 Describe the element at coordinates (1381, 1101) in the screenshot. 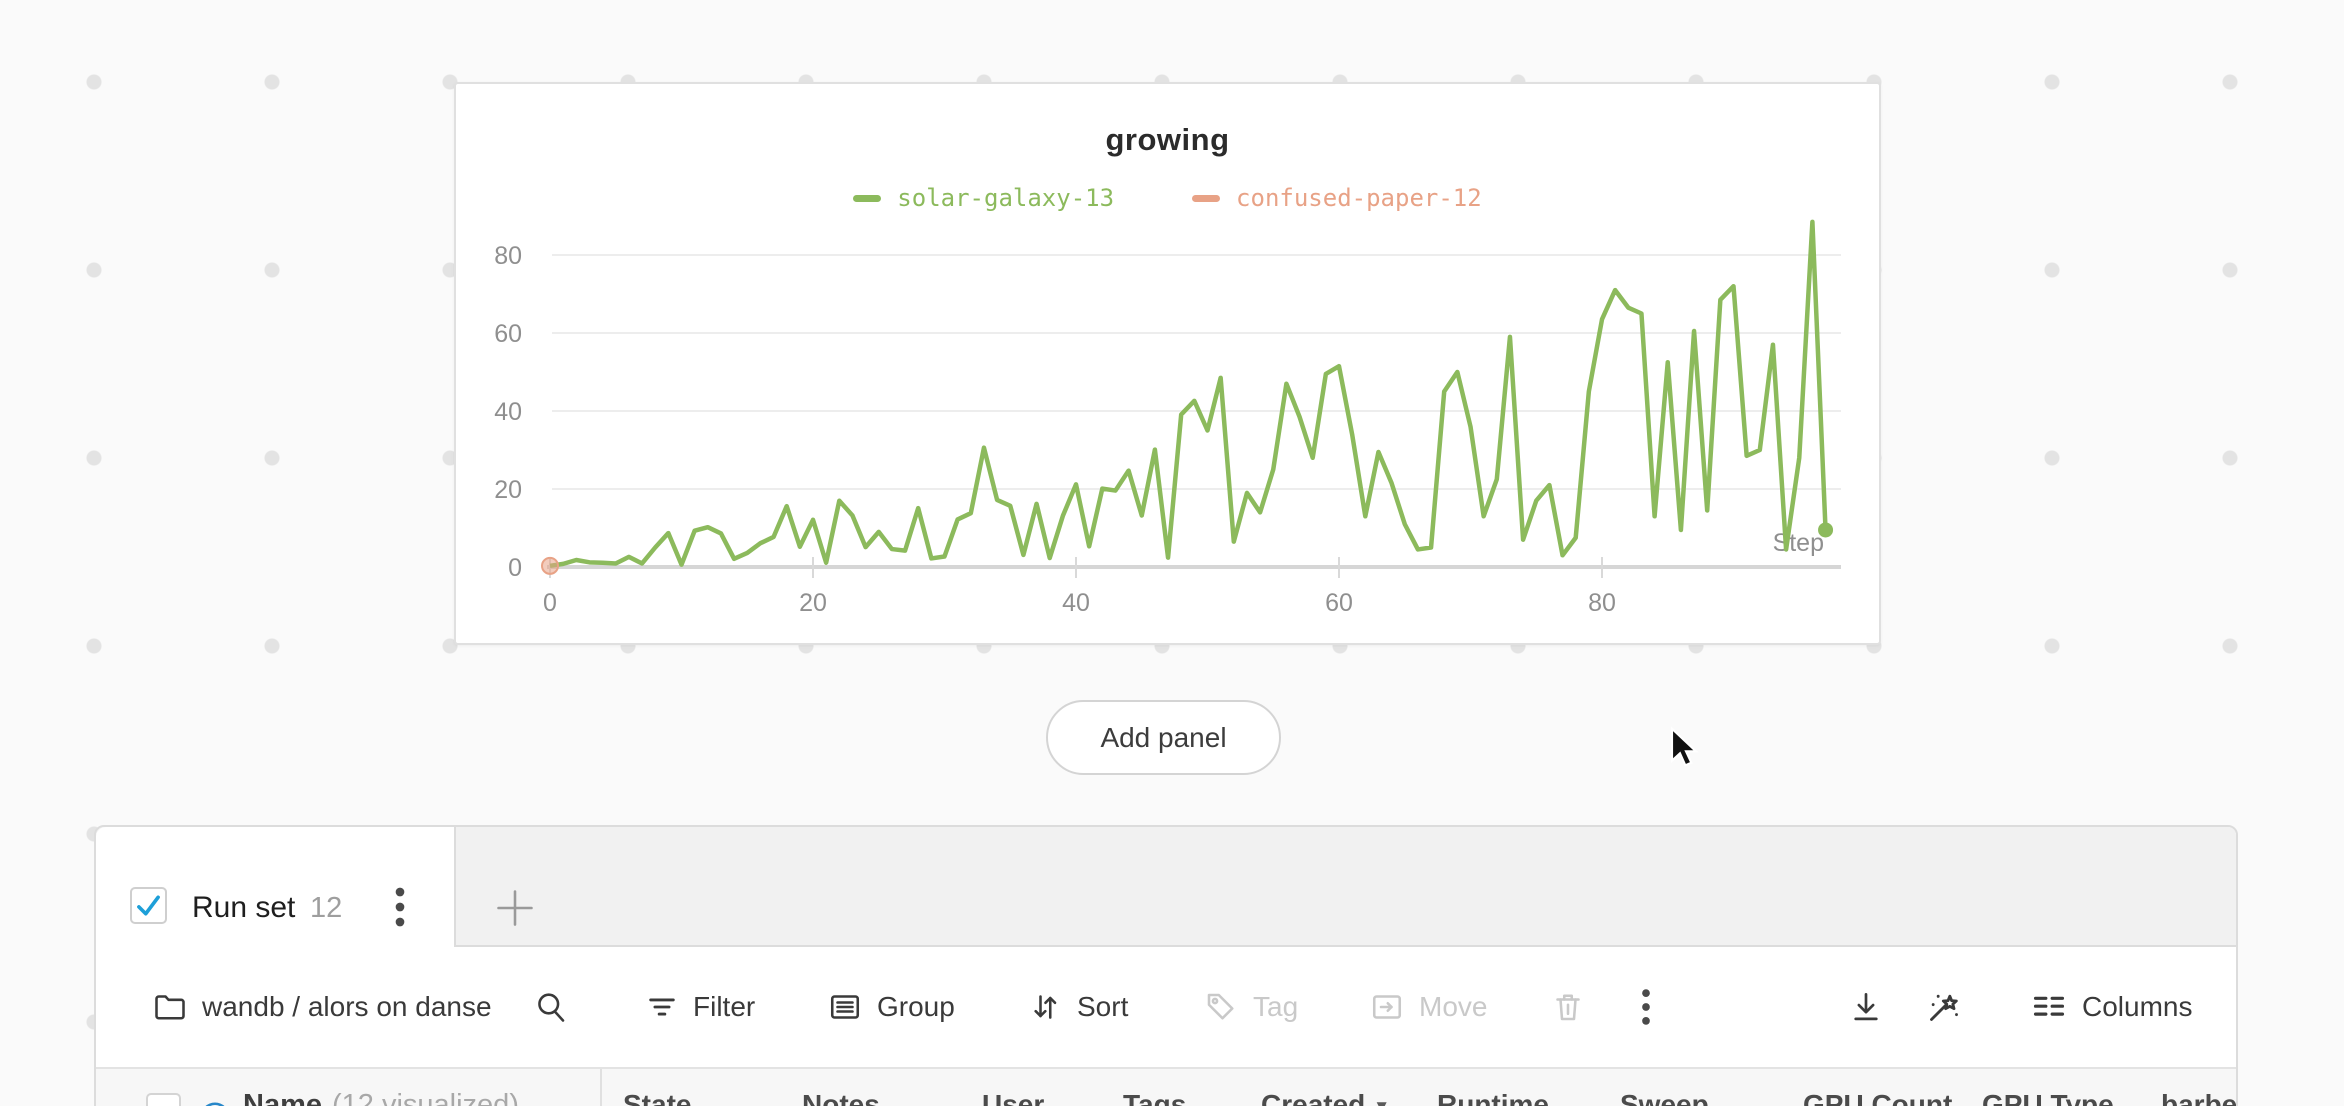

I see `sort-descending-icon: ▼` at that location.